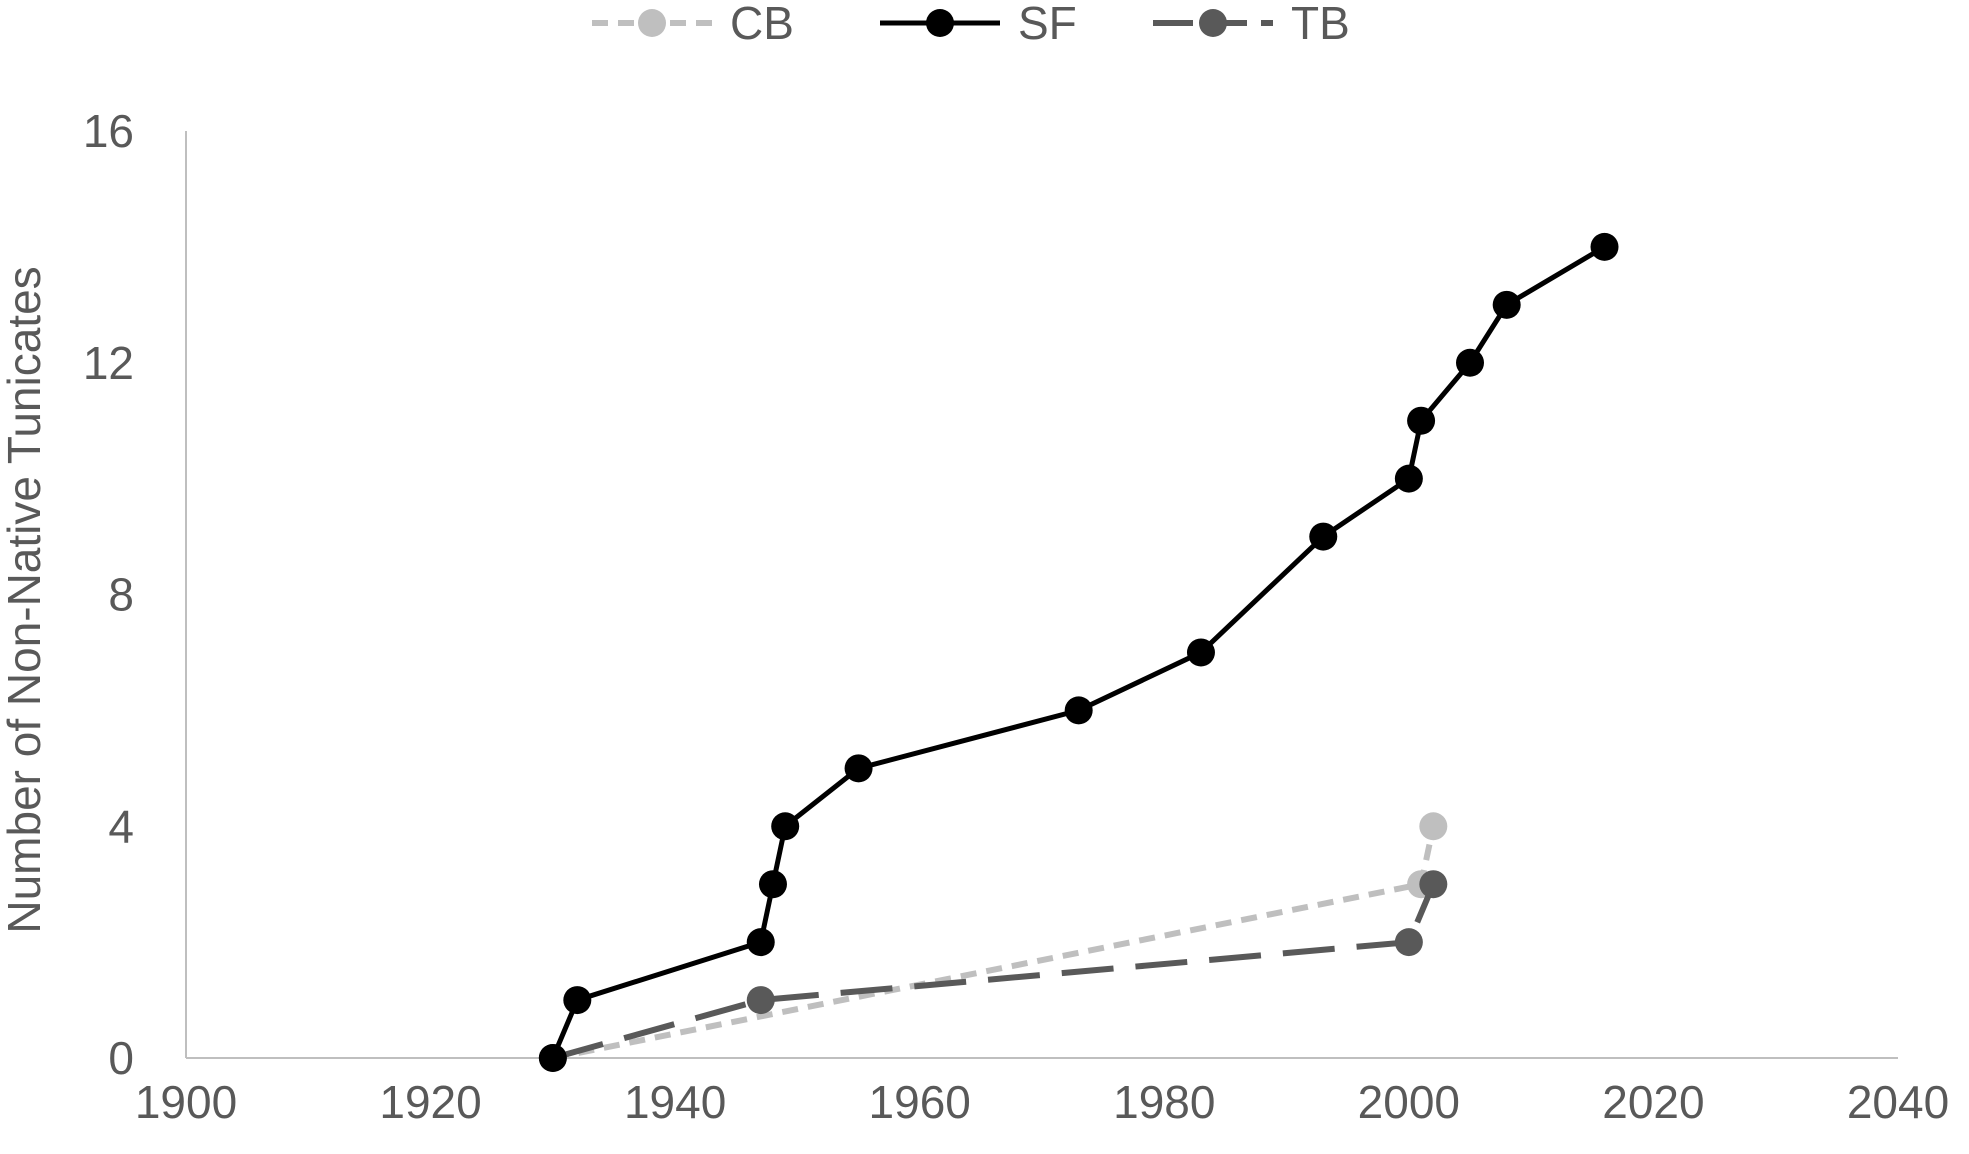 The width and height of the screenshot is (1969, 1154). What do you see at coordinates (978, 24) in the screenshot?
I see `legend-item-sf: SF` at bounding box center [978, 24].